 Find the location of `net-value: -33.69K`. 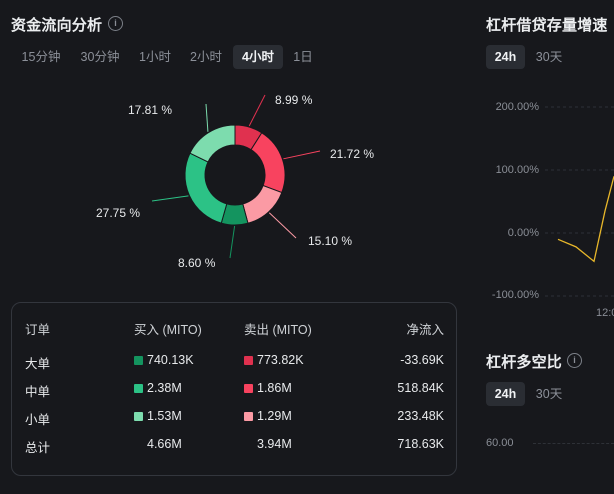

net-value: -33.69K is located at coordinates (422, 360).